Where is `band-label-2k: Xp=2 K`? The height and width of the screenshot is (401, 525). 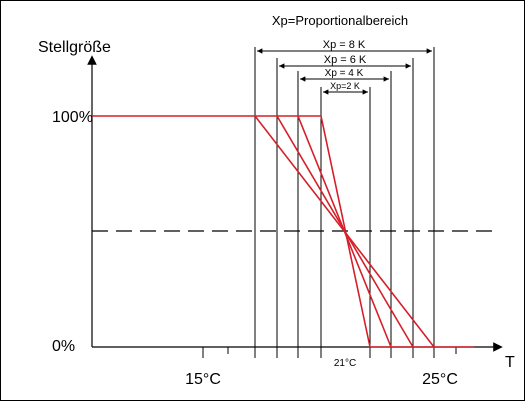 band-label-2k: Xp=2 K is located at coordinates (345, 86).